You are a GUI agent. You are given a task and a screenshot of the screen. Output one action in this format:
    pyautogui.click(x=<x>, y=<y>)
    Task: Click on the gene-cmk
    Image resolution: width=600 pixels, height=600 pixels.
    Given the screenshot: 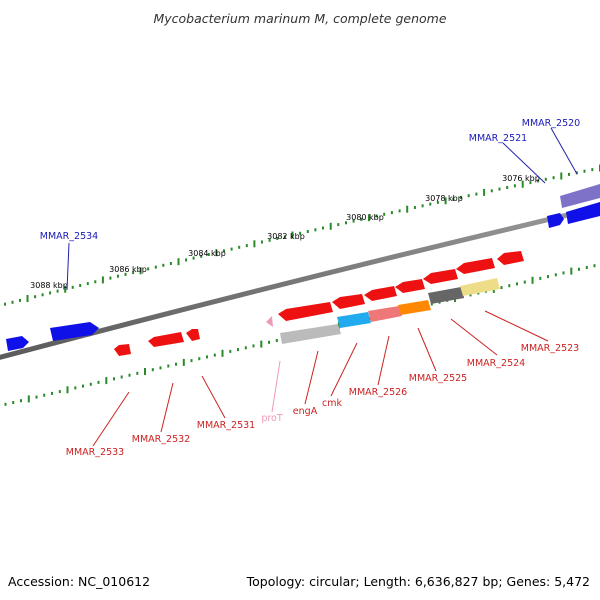 What is the action you would take?
    pyautogui.click(x=348, y=301)
    